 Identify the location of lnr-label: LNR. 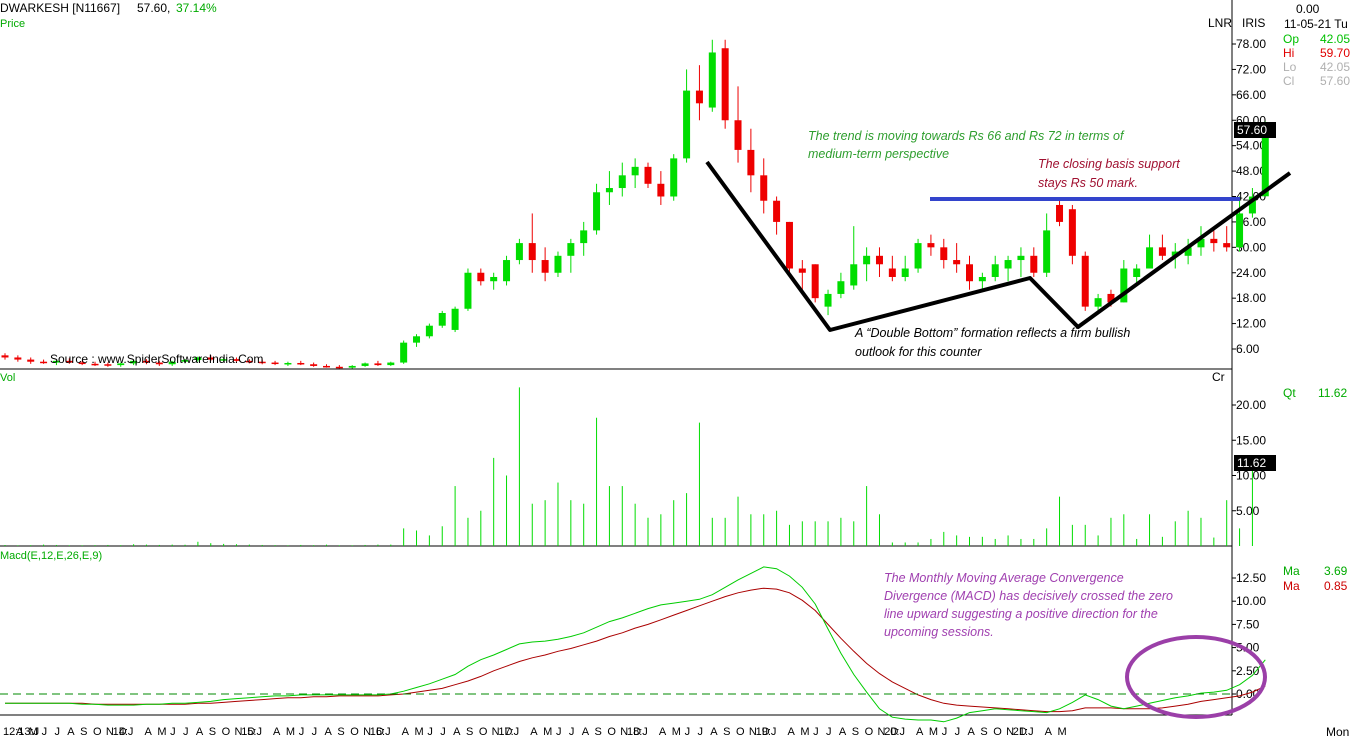
(1220, 23).